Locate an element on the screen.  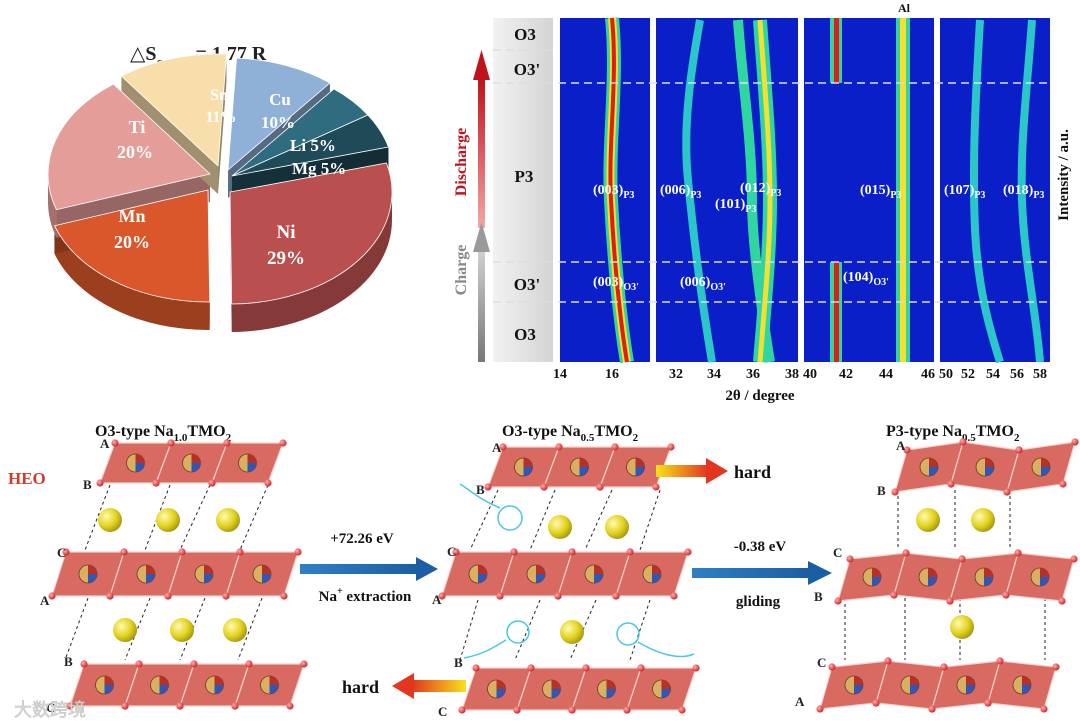
stack-right-c1: C is located at coordinates (837, 552).